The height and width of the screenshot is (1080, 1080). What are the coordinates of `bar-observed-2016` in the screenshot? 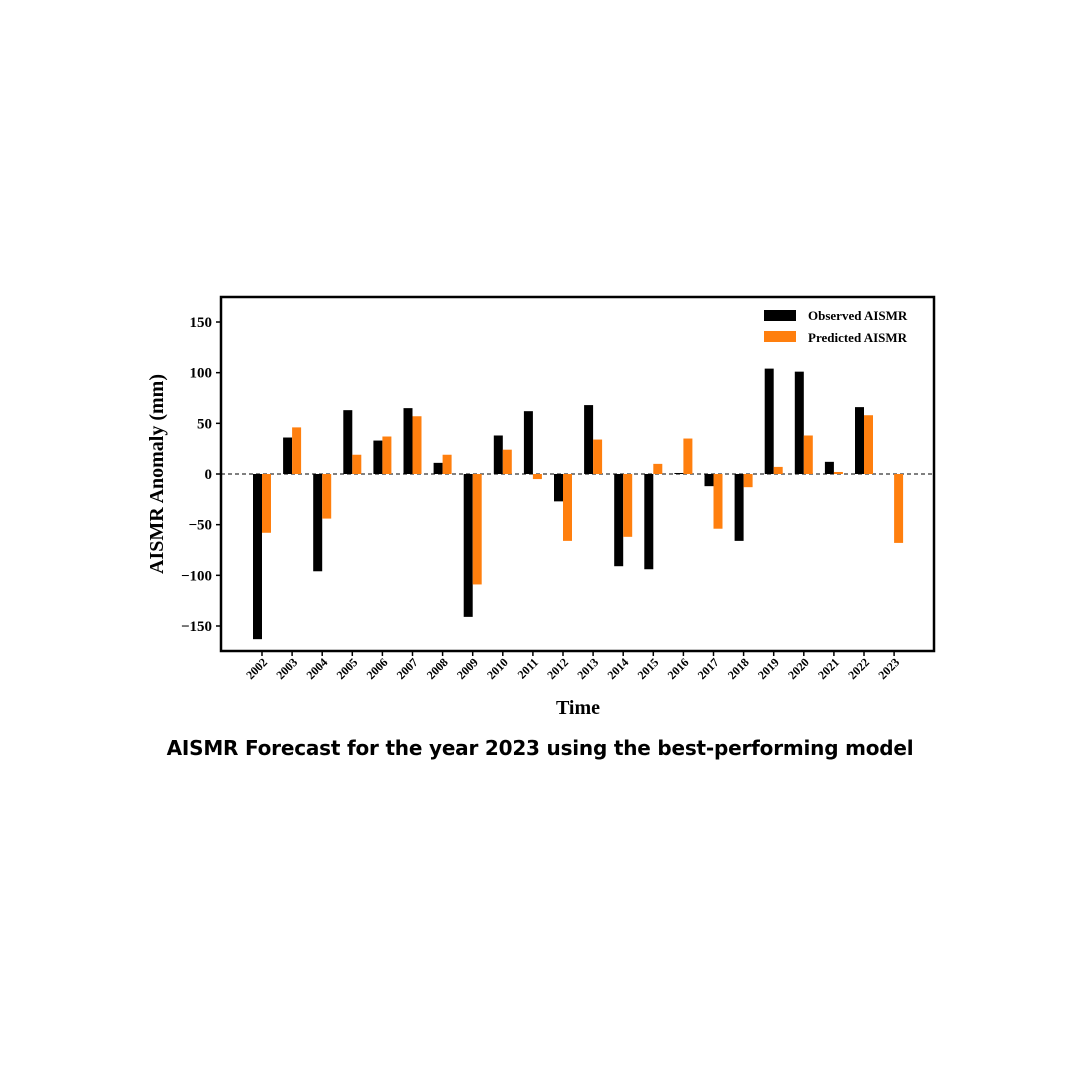 It's located at (679, 473).